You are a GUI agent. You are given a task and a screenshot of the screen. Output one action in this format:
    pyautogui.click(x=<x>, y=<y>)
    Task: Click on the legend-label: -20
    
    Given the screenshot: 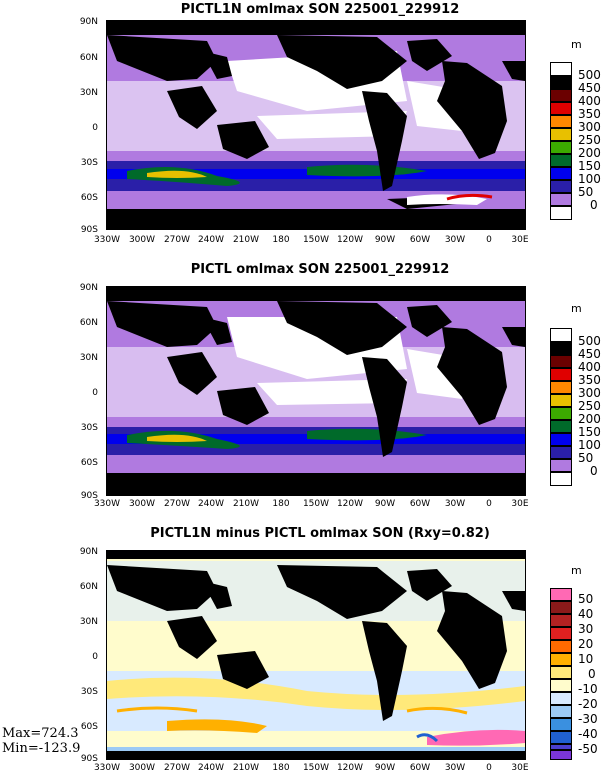 What is the action you would take?
    pyautogui.click(x=588, y=704)
    